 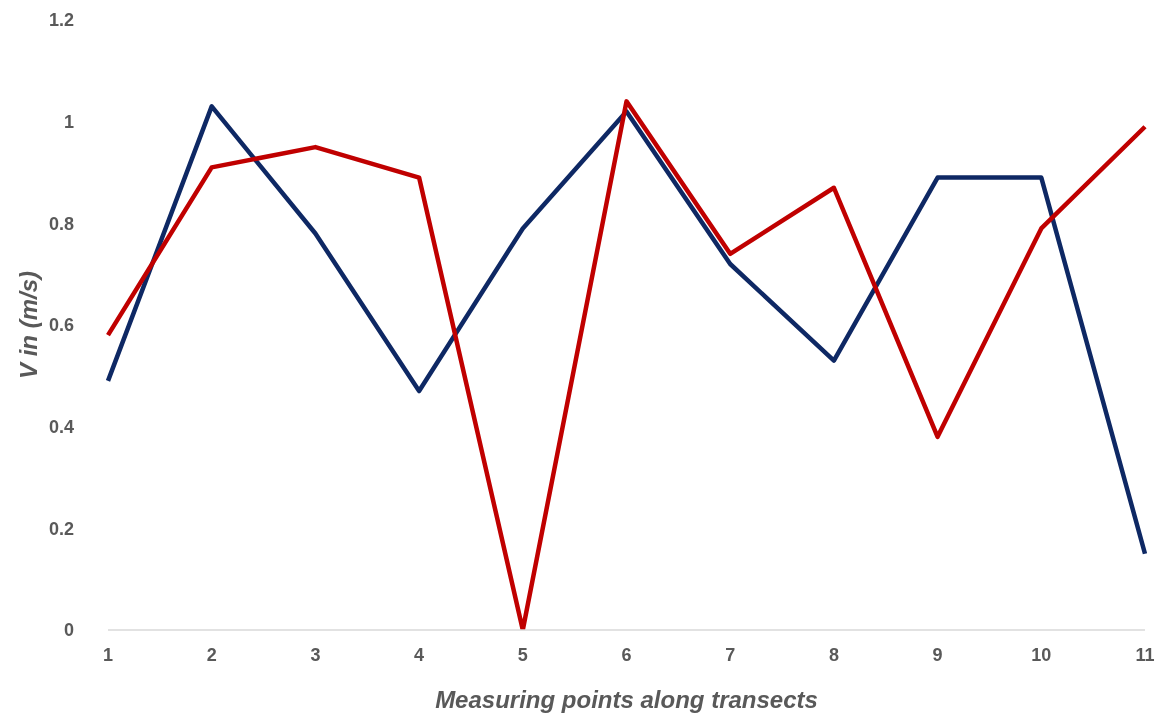 What do you see at coordinates (61, 325) in the screenshot?
I see `y-tick-label: 0.6` at bounding box center [61, 325].